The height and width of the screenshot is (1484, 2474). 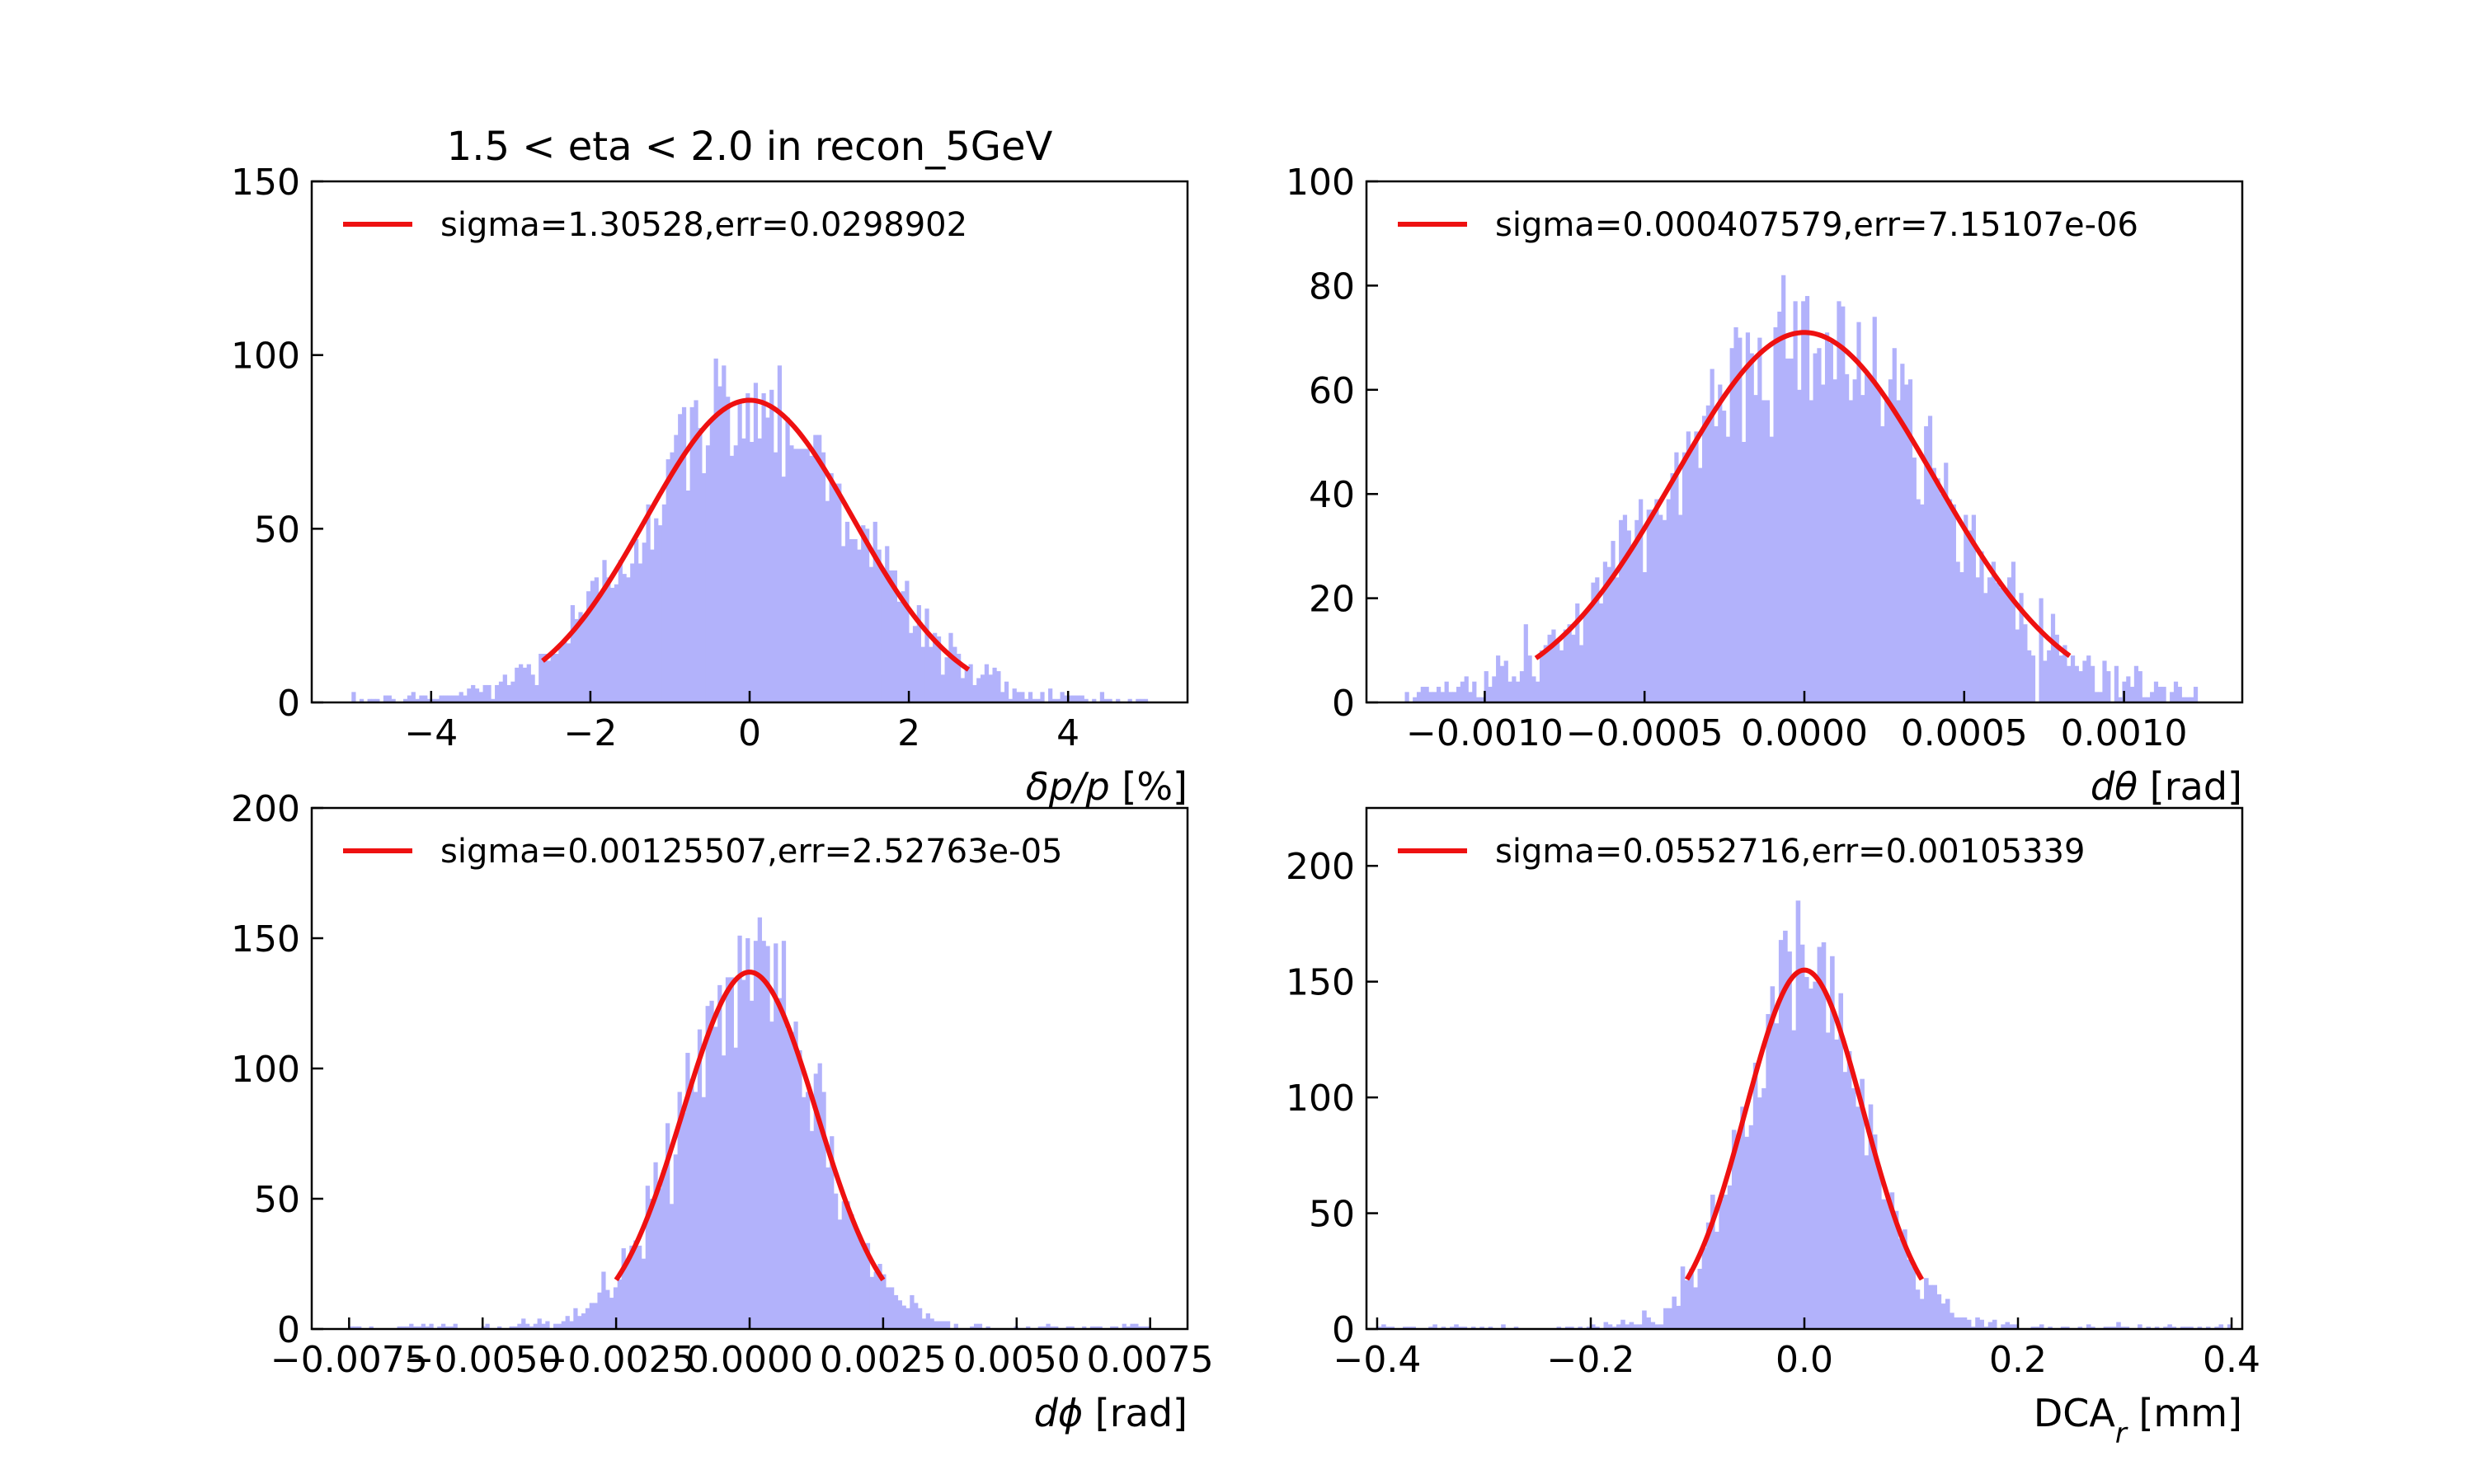 I want to click on histogram-bars, so click(x=1804, y=1114).